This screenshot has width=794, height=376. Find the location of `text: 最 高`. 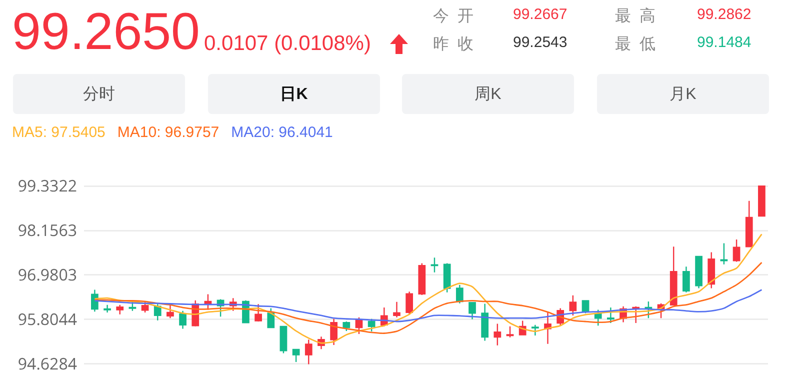

text: 最 高 is located at coordinates (636, 16).